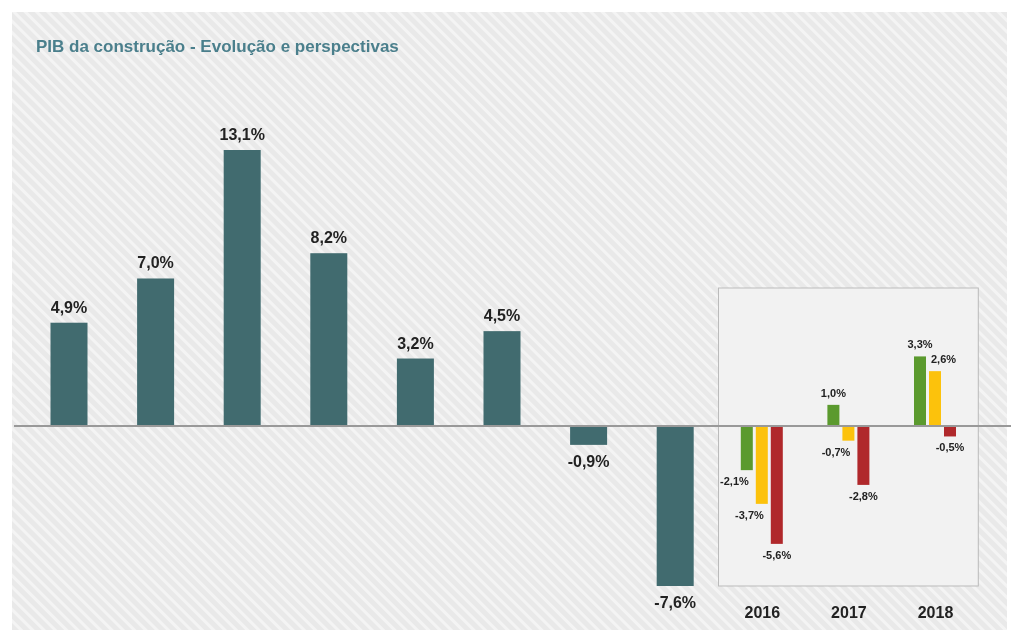  Describe the element at coordinates (217, 46) in the screenshot. I see `chart-title: PIB da construção - Evolução e perspectivas` at that location.